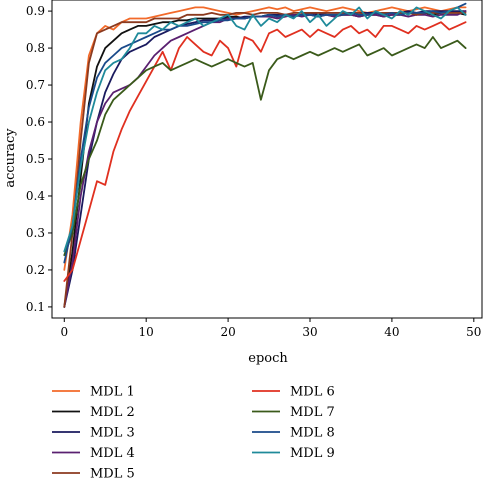  What do you see at coordinates (312, 433) in the screenshot?
I see `legend-label-mdl-8: MDL 8` at bounding box center [312, 433].